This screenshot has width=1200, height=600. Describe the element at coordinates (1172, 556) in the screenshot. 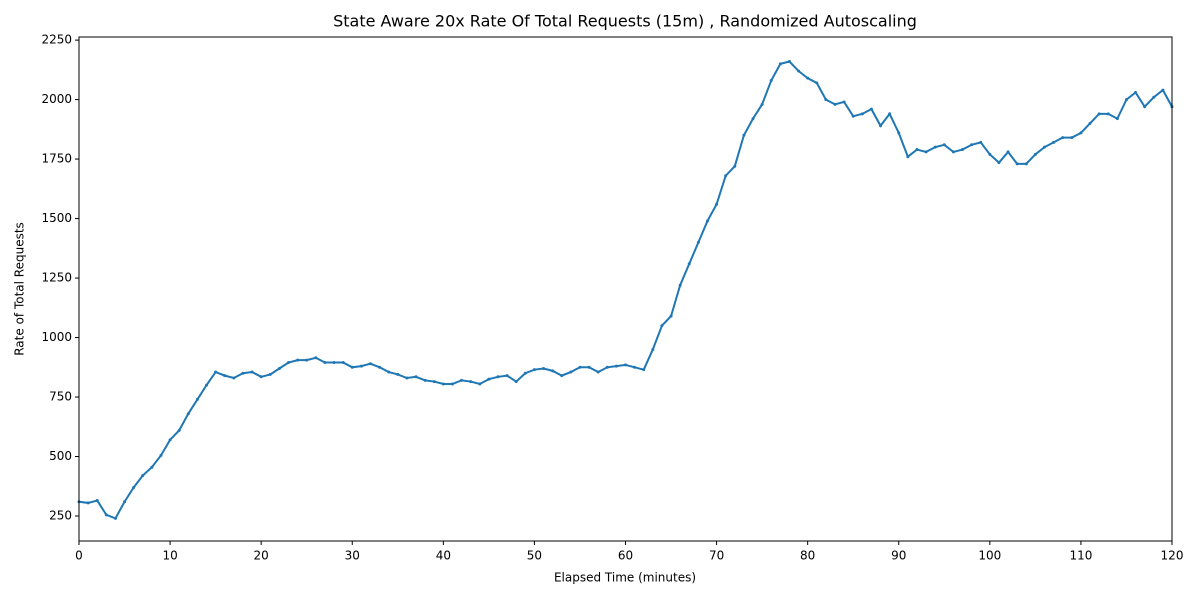

I see `x-tick-label: 120` at that location.